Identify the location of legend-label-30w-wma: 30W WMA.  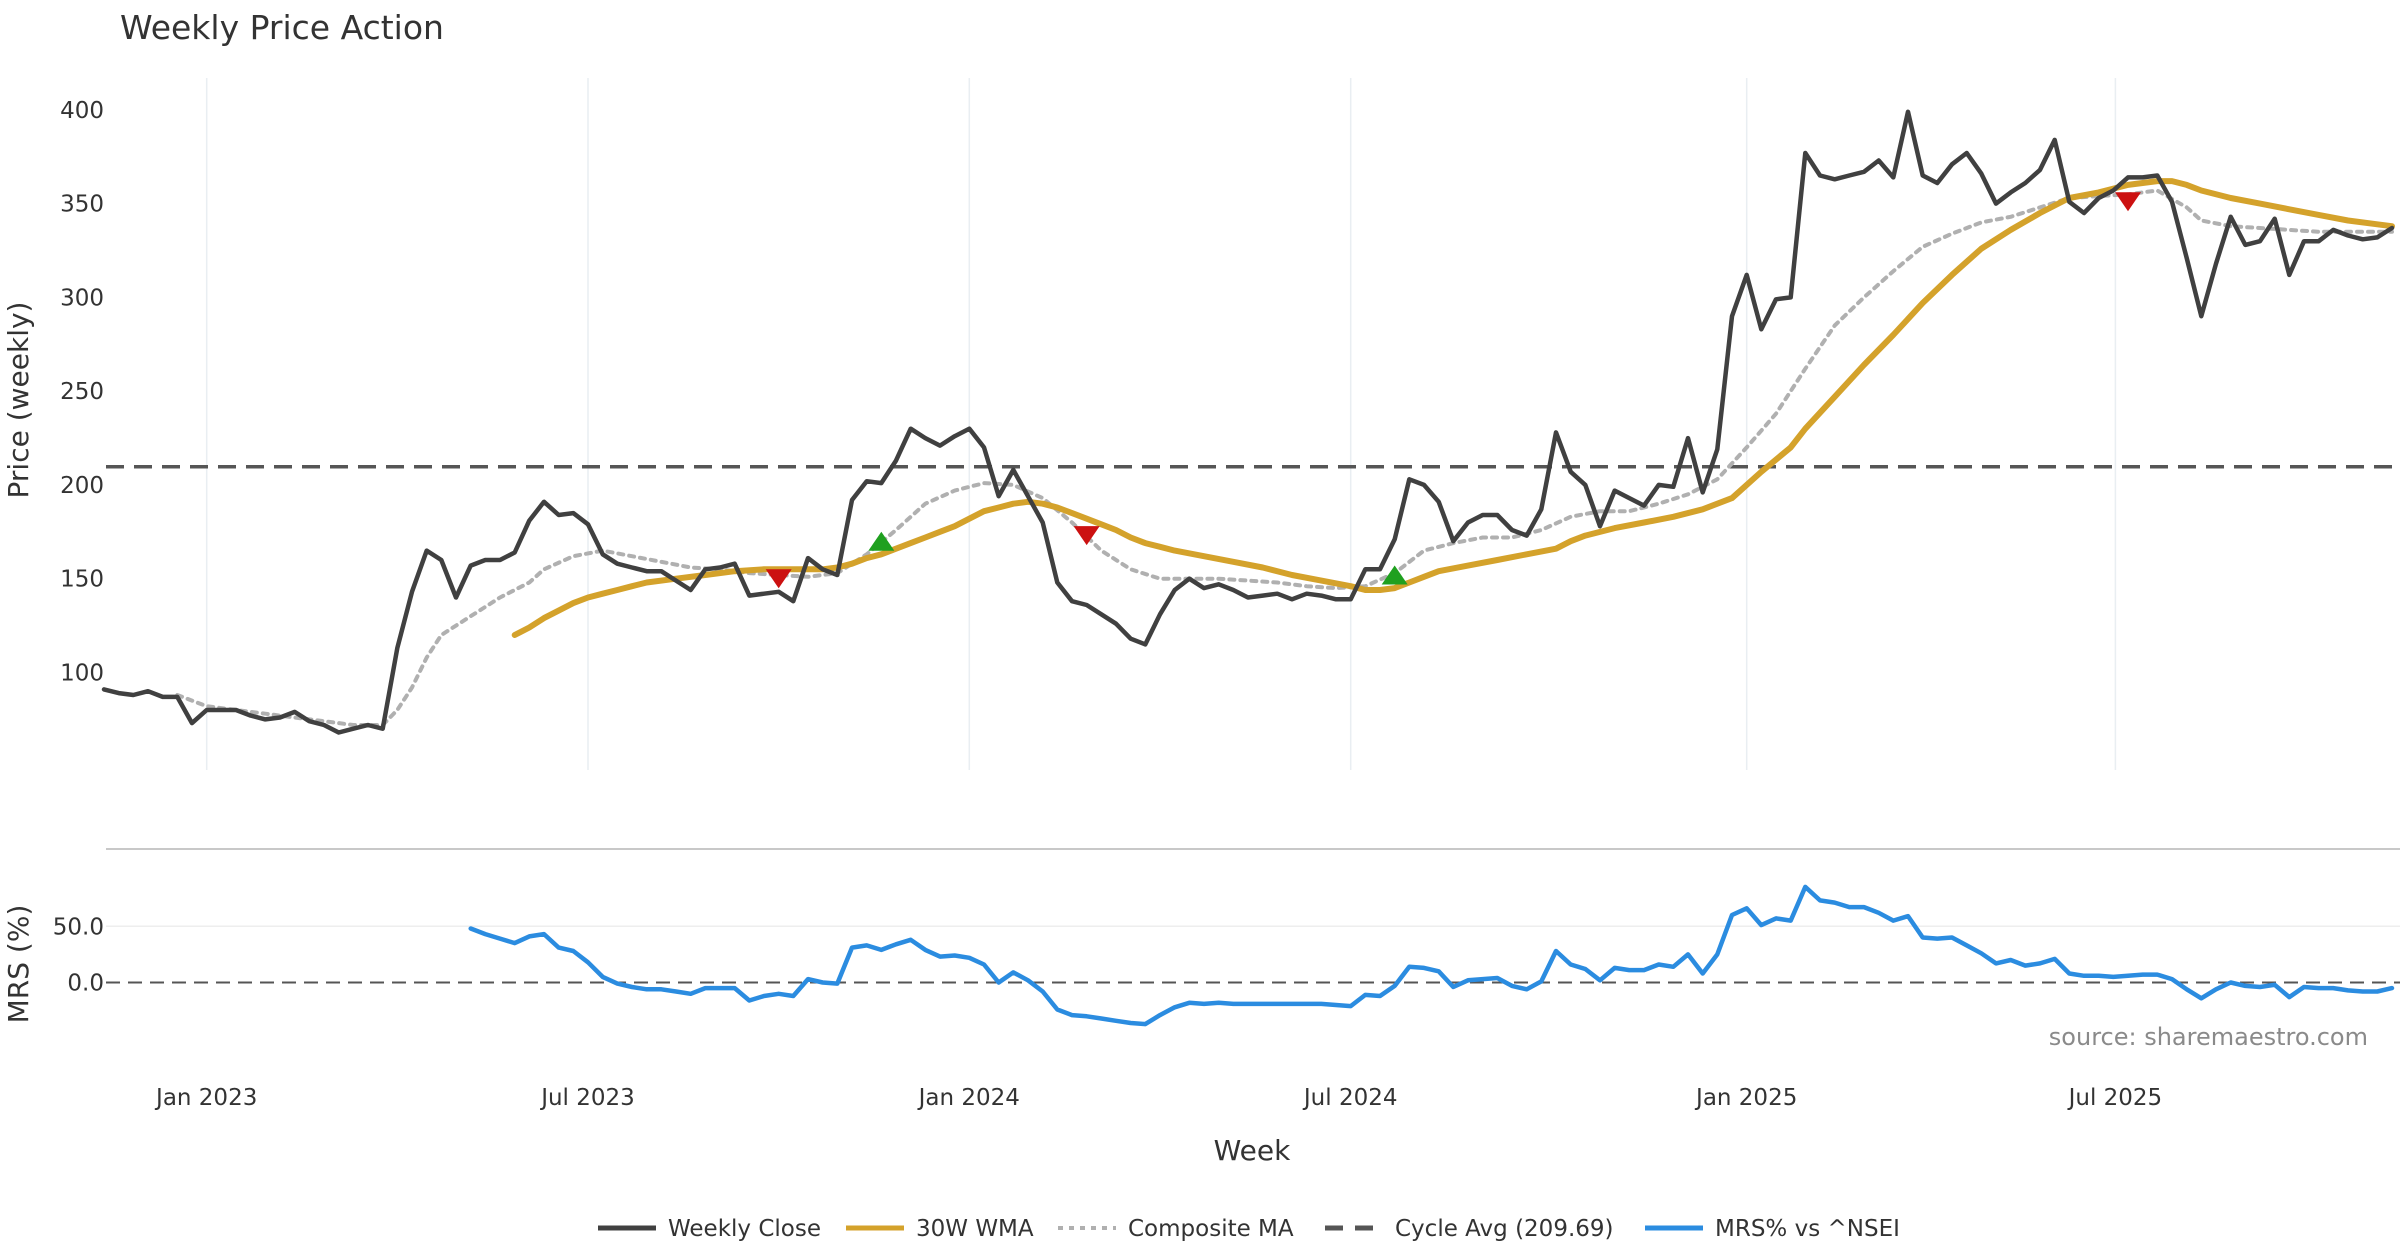
(975, 1229).